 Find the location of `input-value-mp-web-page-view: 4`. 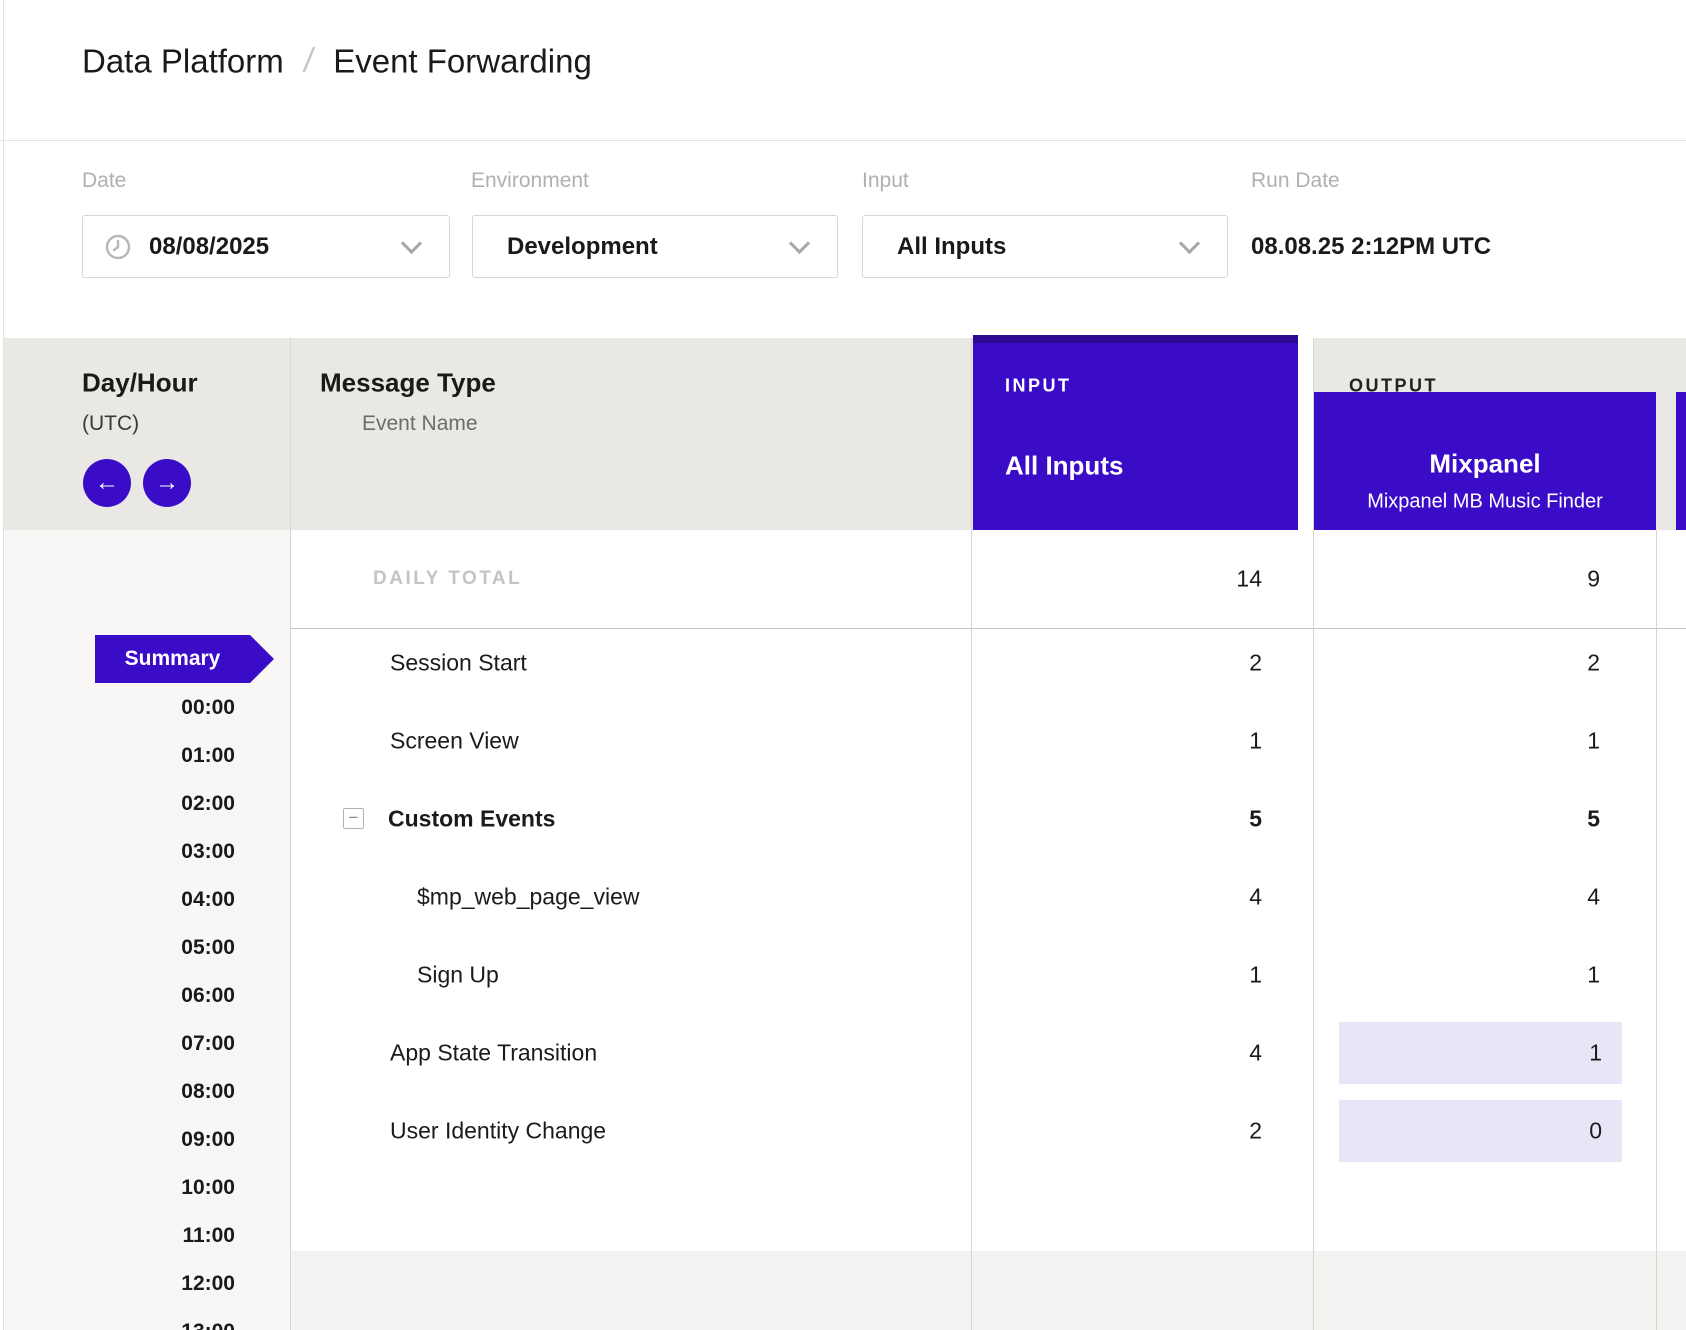

input-value-mp-web-page-view: 4 is located at coordinates (1255, 896).